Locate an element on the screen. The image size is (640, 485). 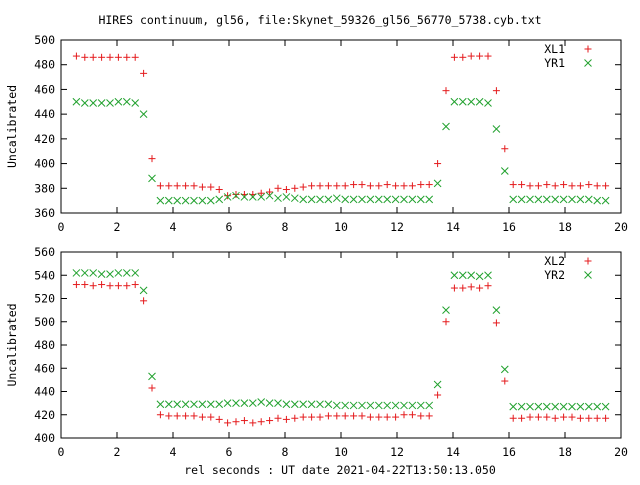
legend-marker-YR1-d2 is located at coordinates (588, 63).